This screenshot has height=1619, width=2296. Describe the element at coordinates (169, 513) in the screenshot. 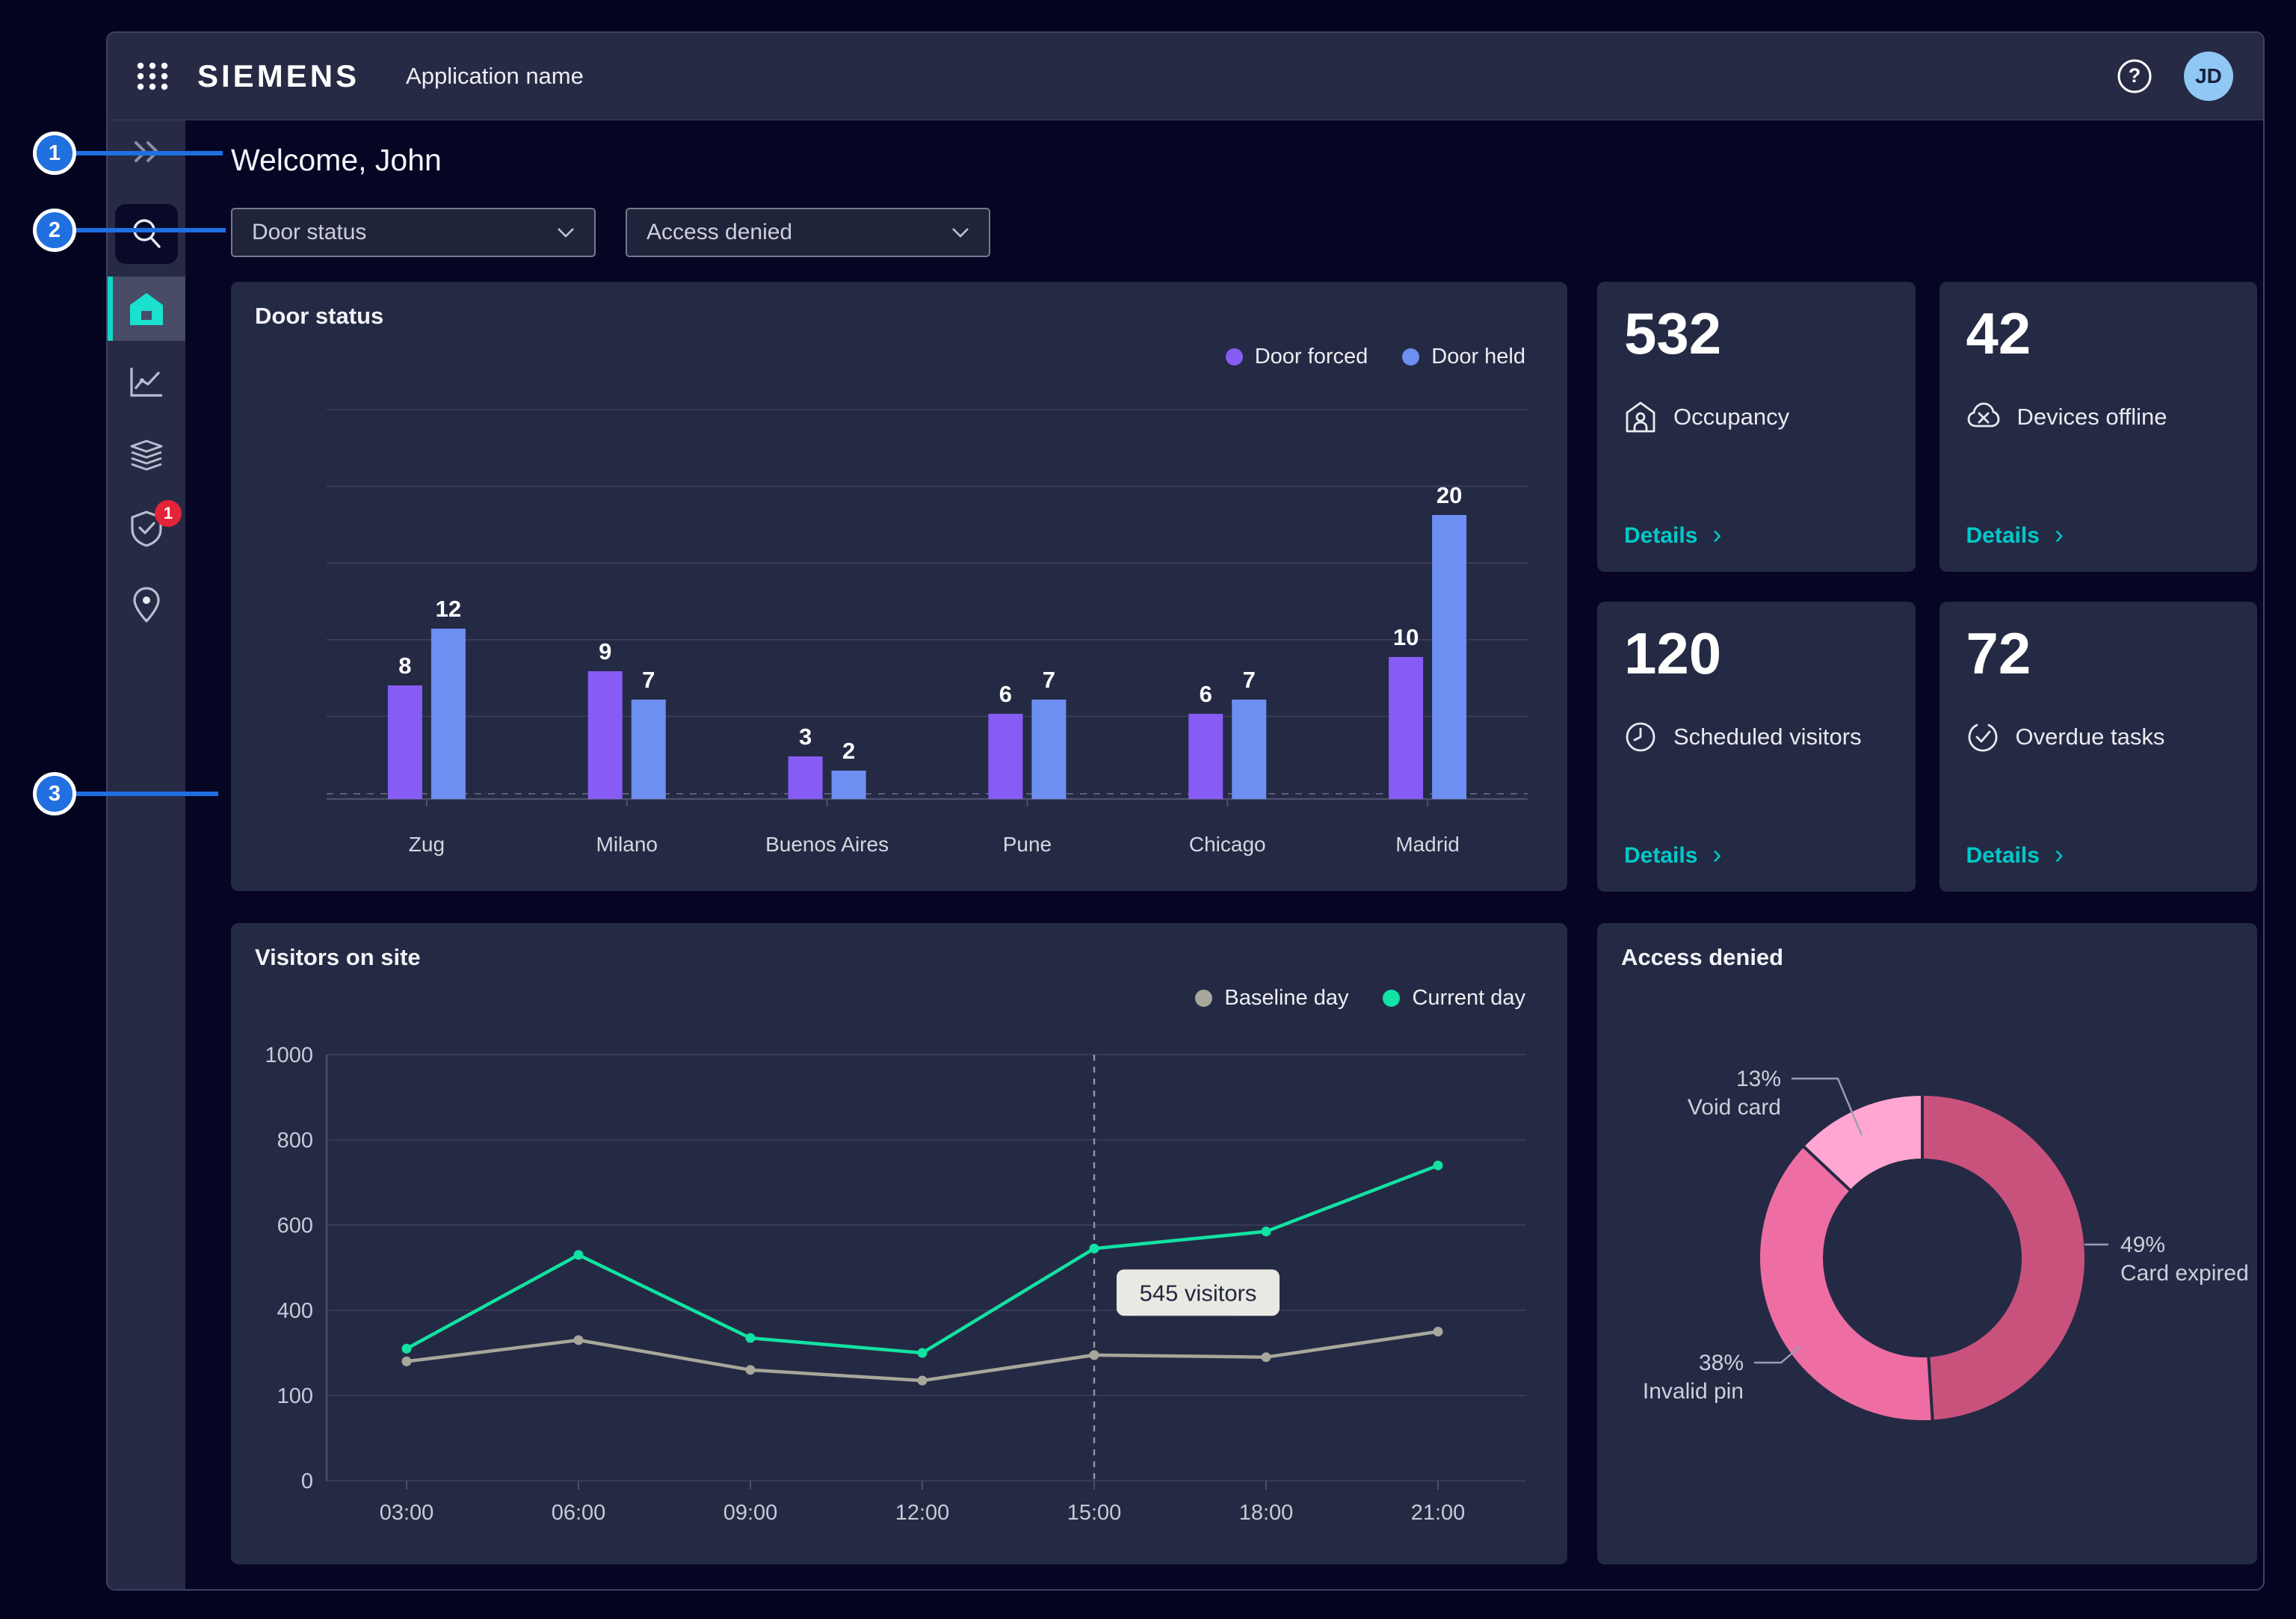

I see `notification-badge: 1` at that location.